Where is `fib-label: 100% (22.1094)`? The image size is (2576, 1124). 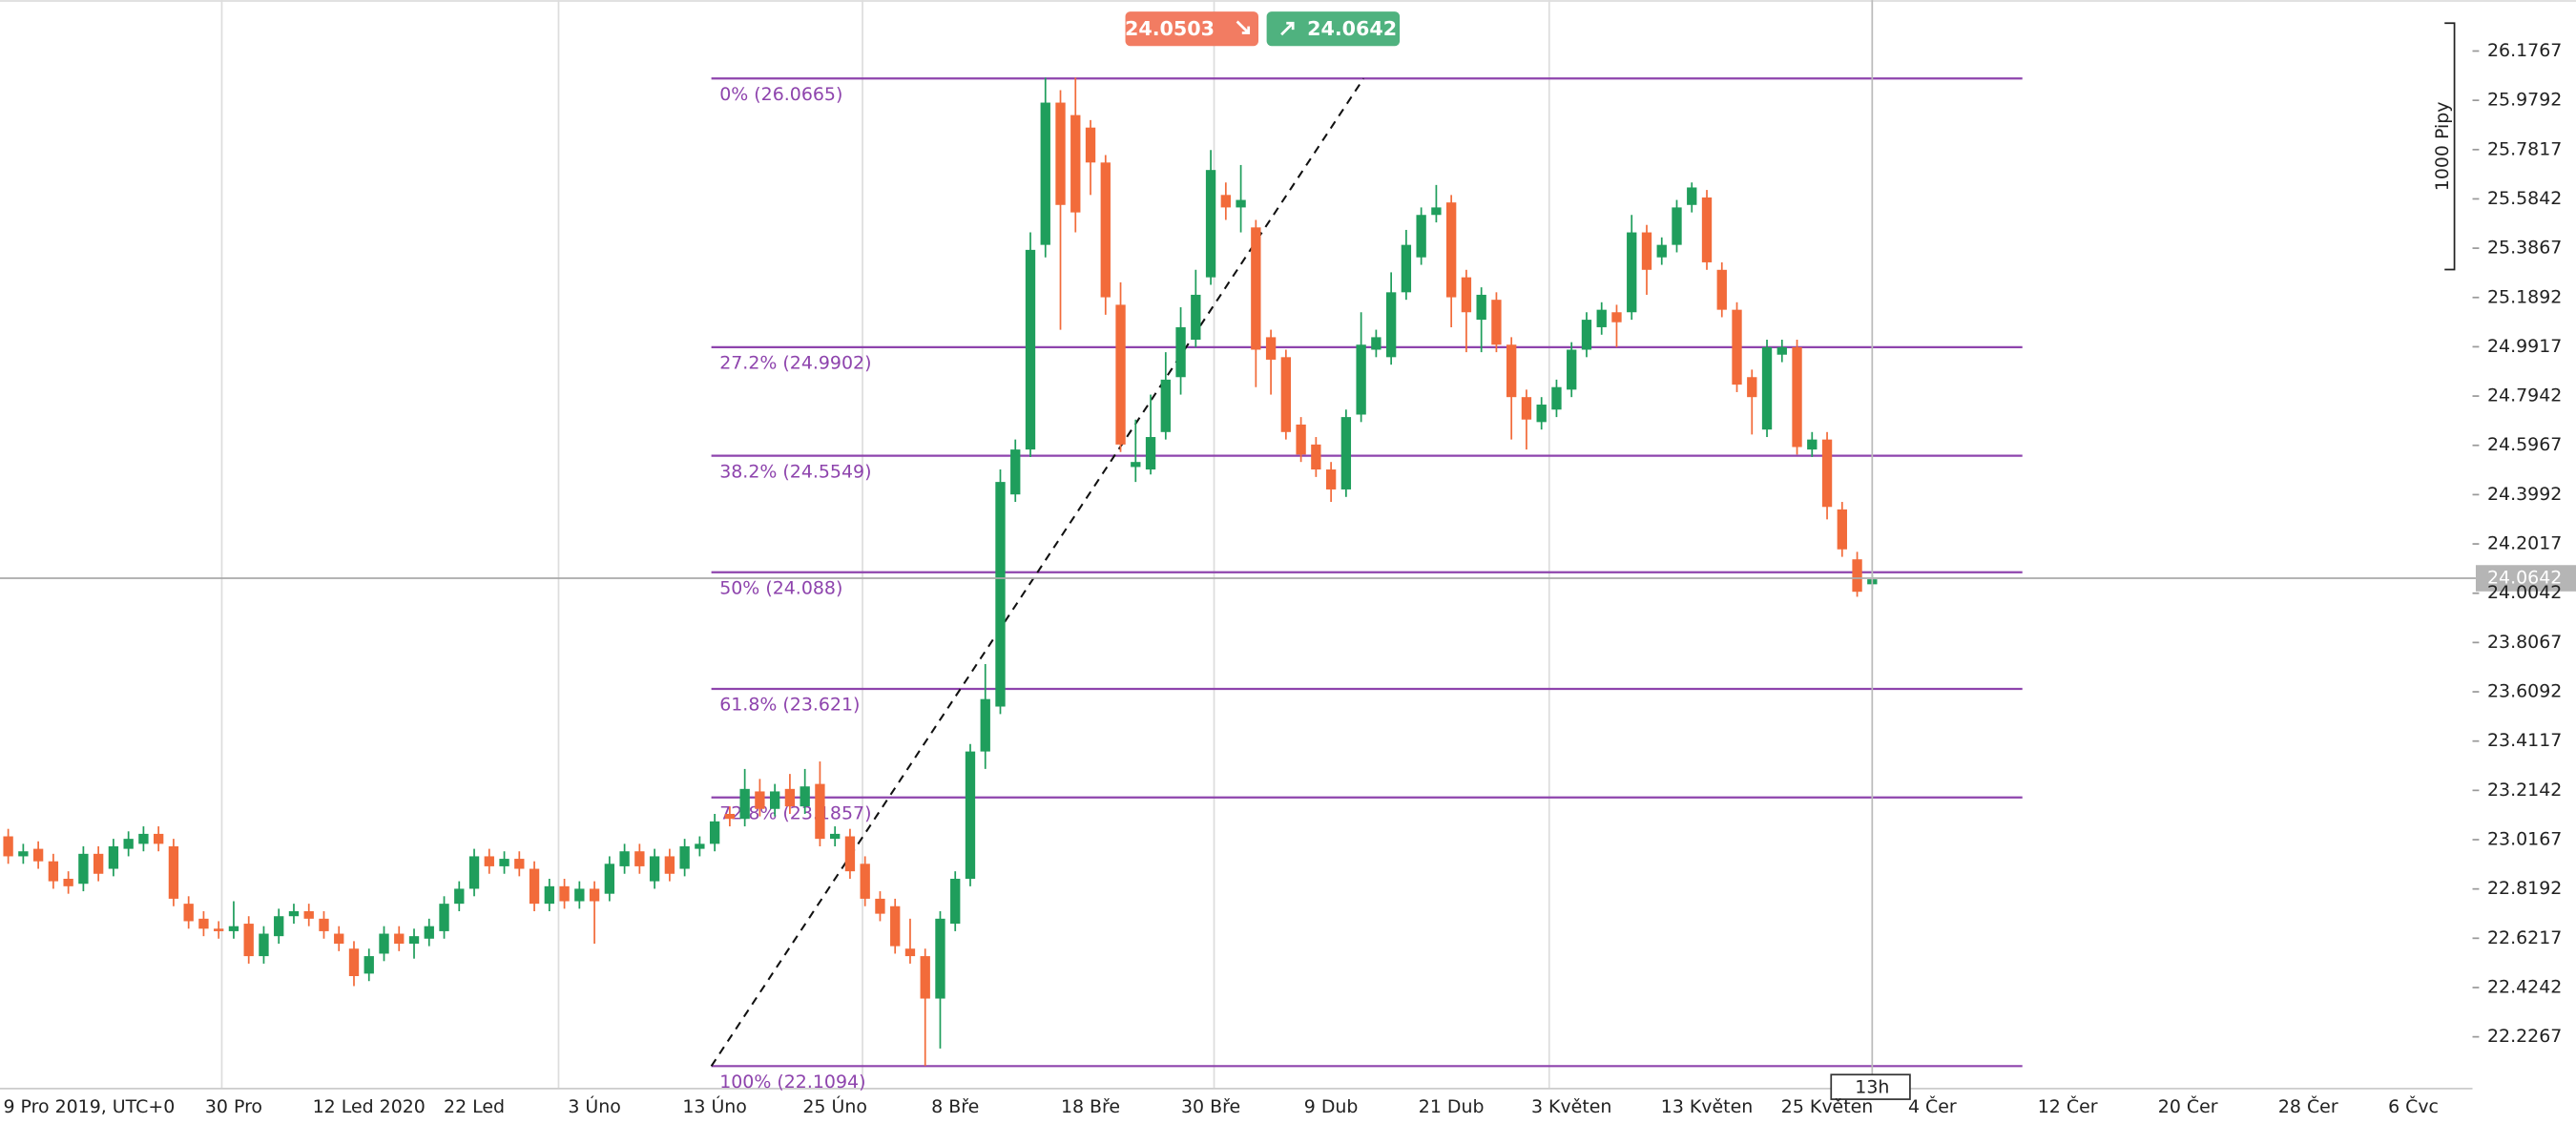 fib-label: 100% (22.1094) is located at coordinates (792, 1082).